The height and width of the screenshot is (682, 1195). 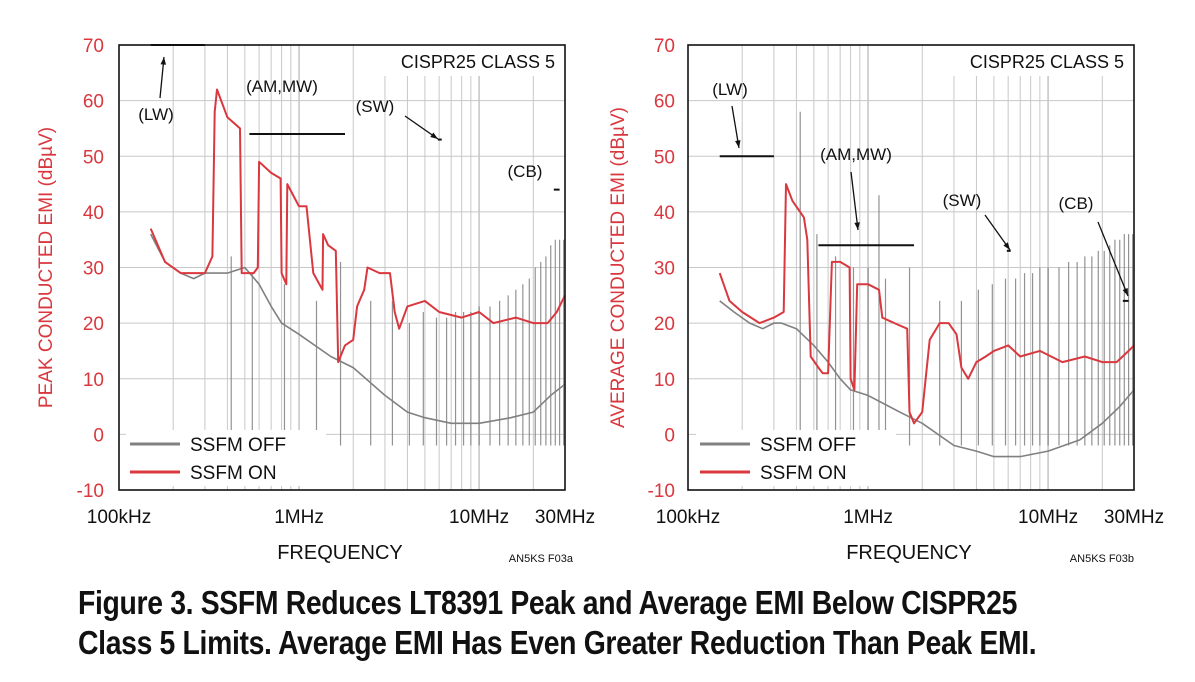 What do you see at coordinates (1102, 559) in the screenshot?
I see `figure-code: AN5KS F03b` at bounding box center [1102, 559].